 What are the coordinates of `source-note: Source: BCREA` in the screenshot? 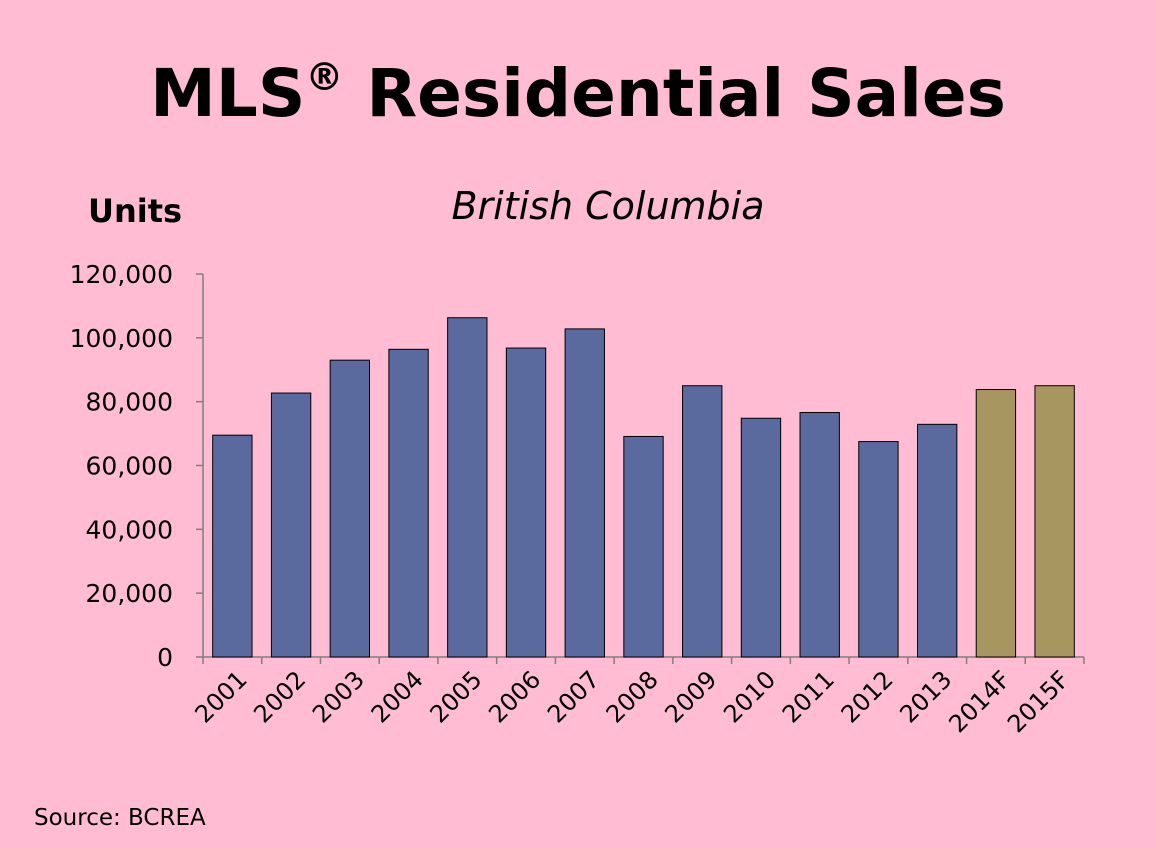 It's located at (120, 818).